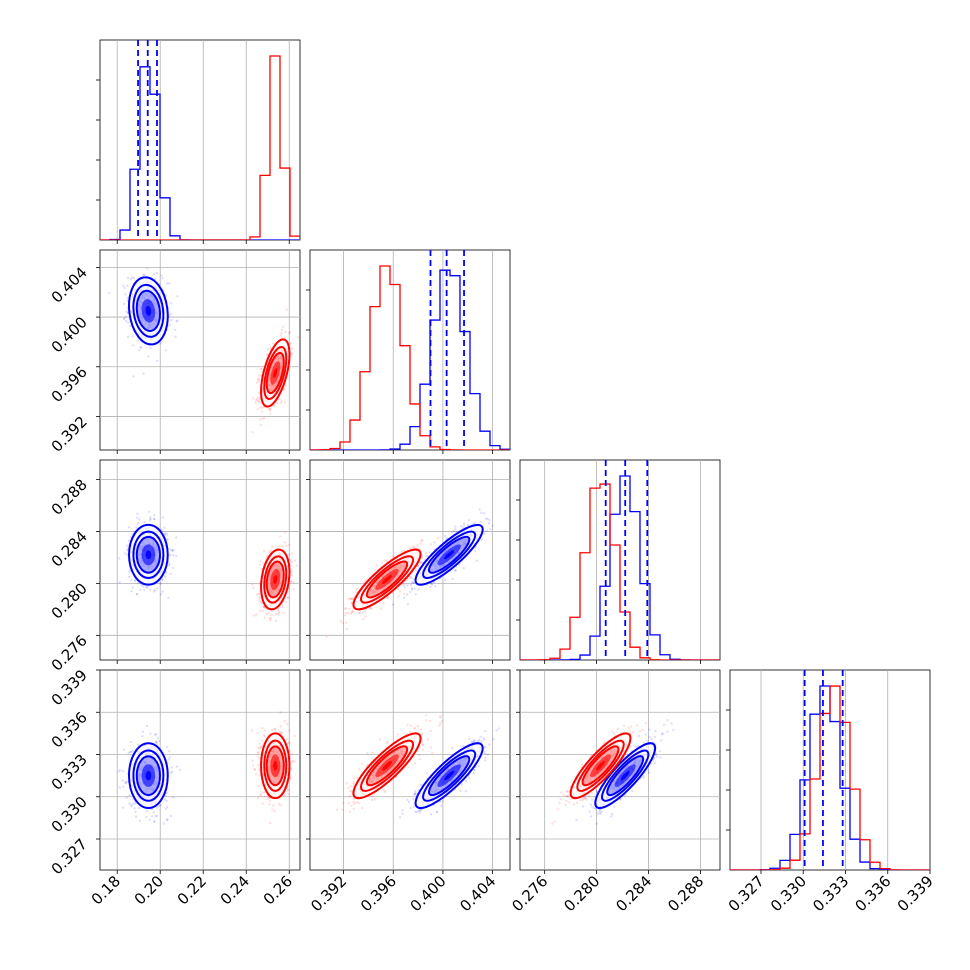 The height and width of the screenshot is (970, 970). Describe the element at coordinates (409, 573) in the screenshot. I see `scatter-layer` at that location.